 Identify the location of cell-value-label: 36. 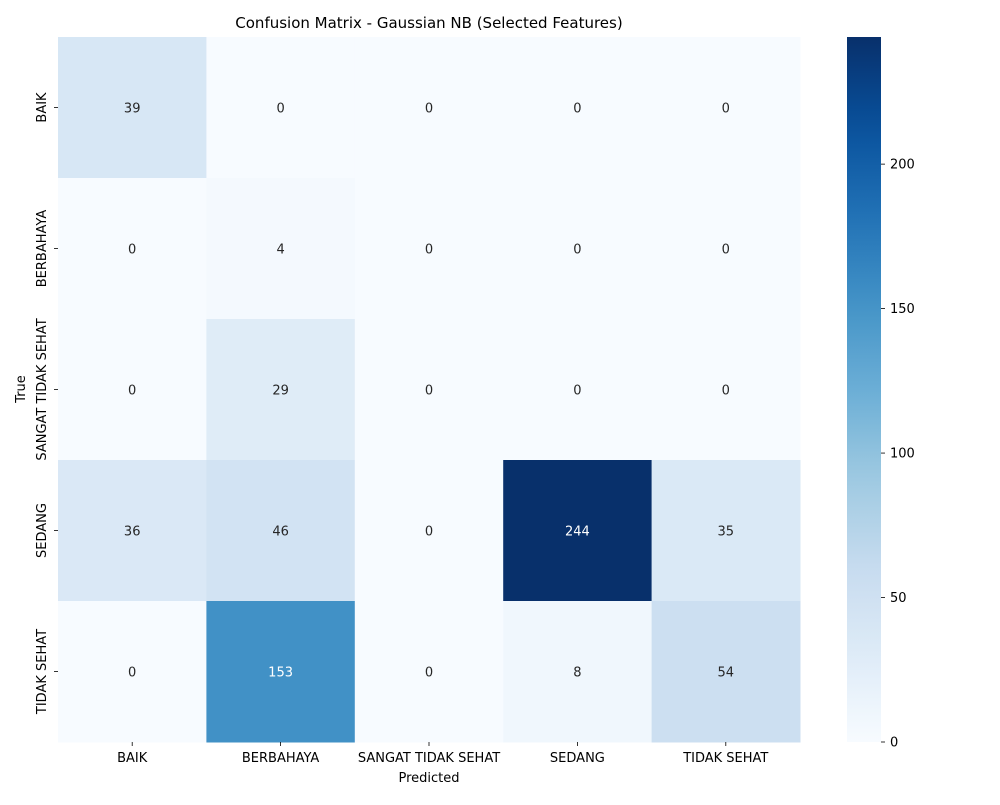
(132, 532).